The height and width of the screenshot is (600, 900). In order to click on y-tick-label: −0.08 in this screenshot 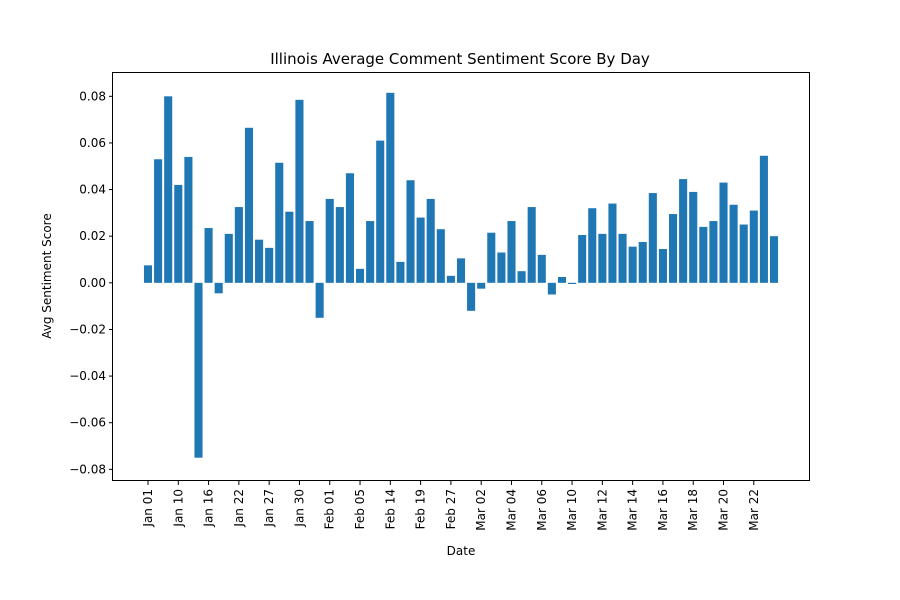, I will do `click(87, 469)`.